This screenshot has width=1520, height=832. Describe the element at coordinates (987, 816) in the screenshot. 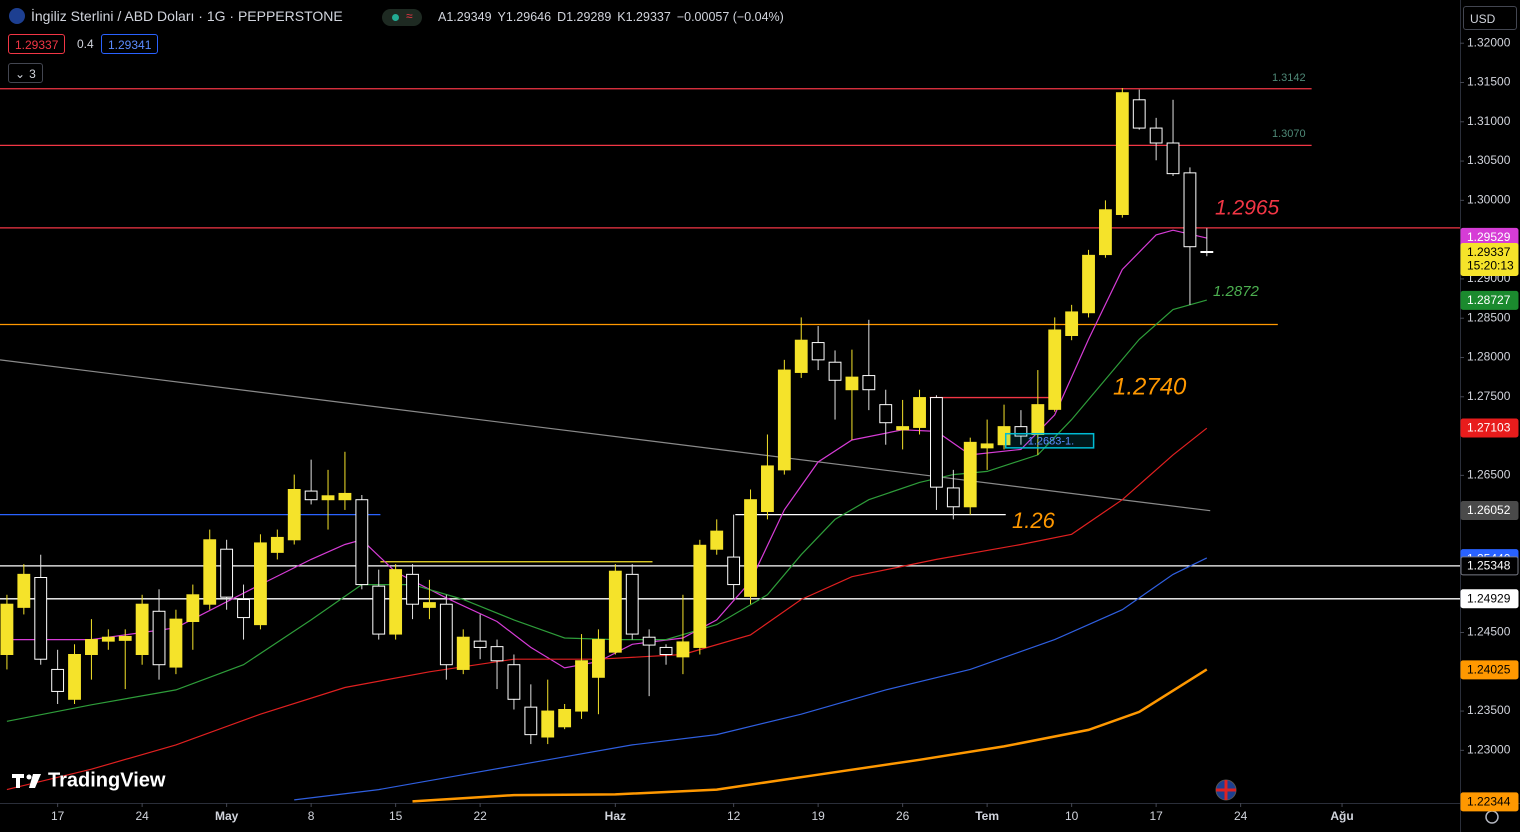

I see `x-tick-label: Tem` at that location.